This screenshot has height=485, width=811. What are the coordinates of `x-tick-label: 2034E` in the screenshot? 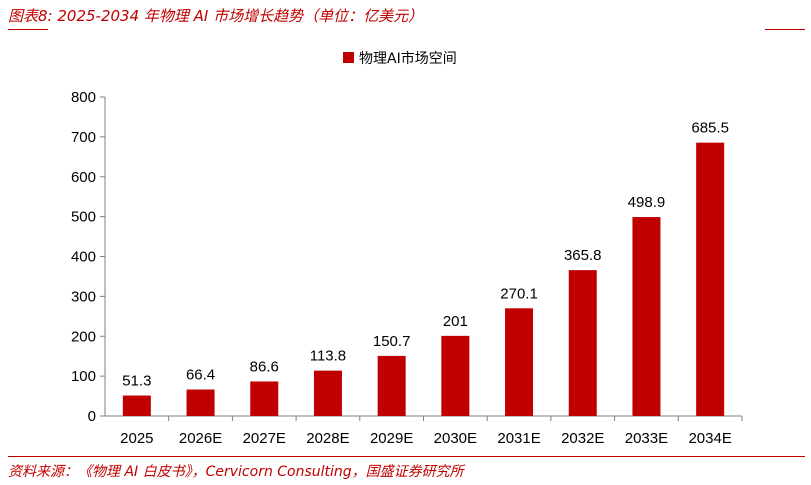 It's located at (709, 438).